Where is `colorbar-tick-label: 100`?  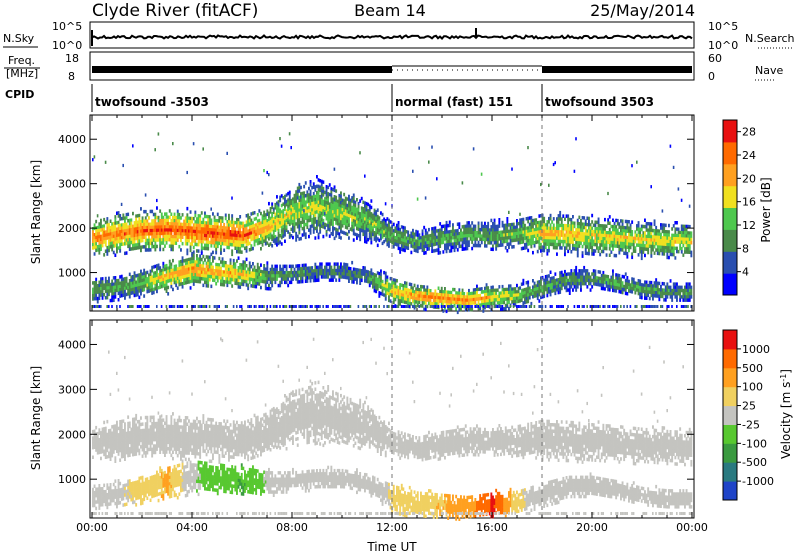 colorbar-tick-label: 100 is located at coordinates (752, 387).